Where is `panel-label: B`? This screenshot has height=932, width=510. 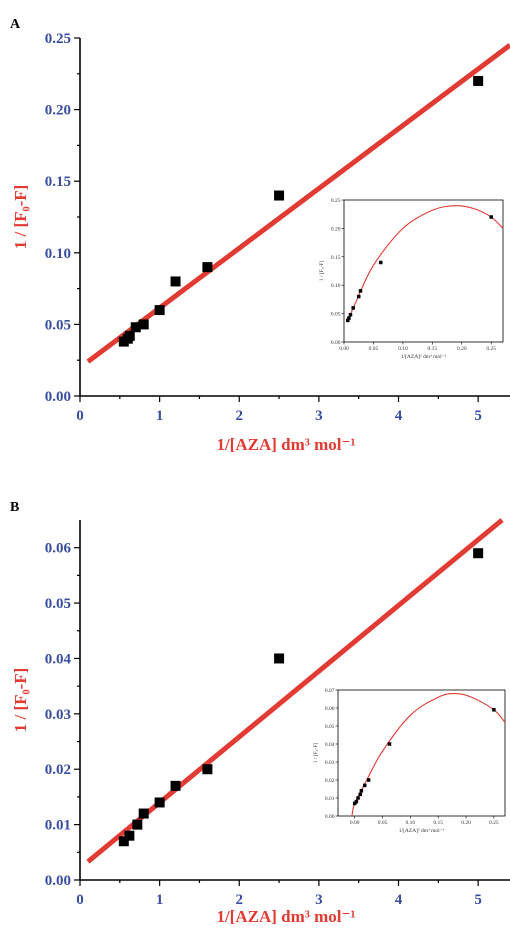 panel-label: B is located at coordinates (14, 507).